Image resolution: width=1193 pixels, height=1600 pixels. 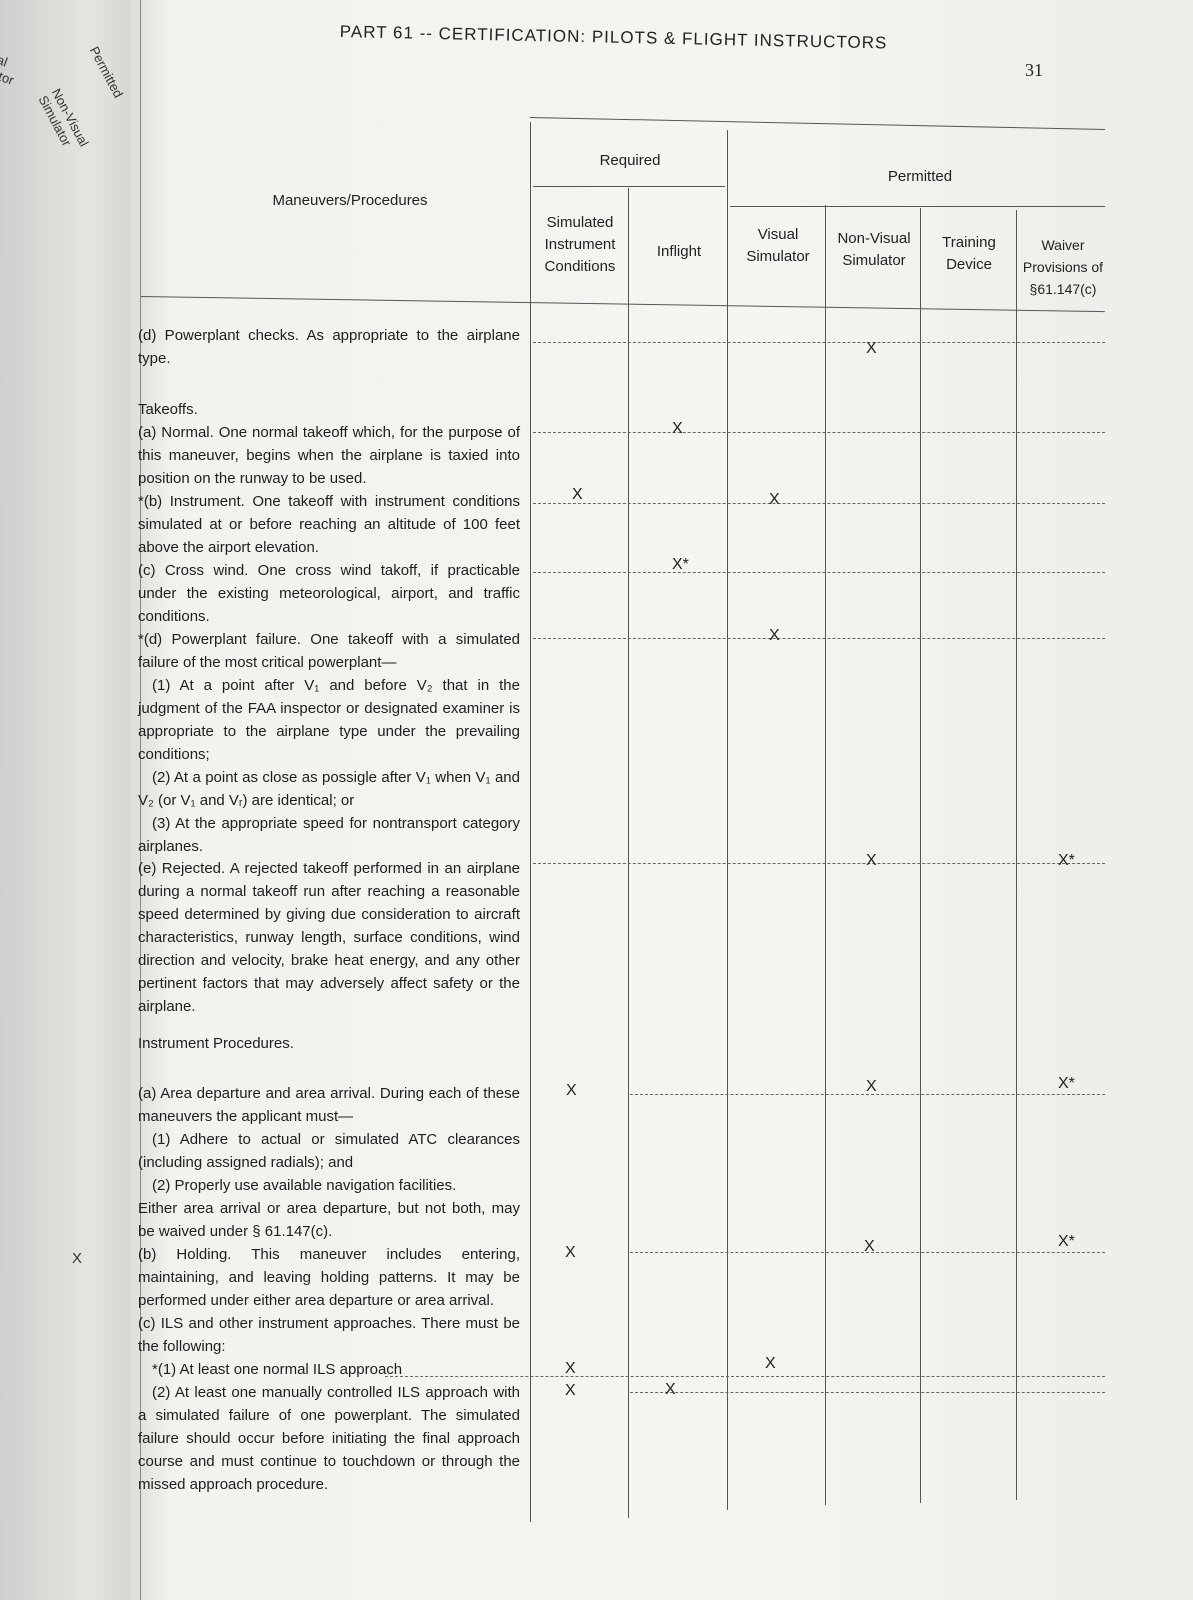 I want to click on col-header-simulated: Simulated Instrument Conditions, so click(x=580, y=244).